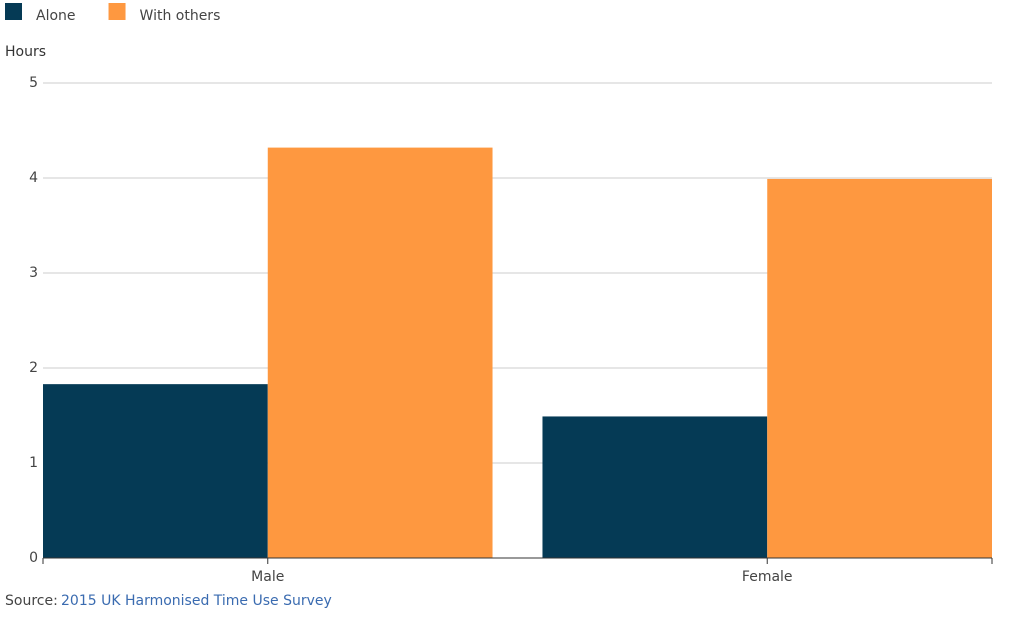 The height and width of the screenshot is (622, 1034). I want to click on source-label: Source:, so click(31, 601).